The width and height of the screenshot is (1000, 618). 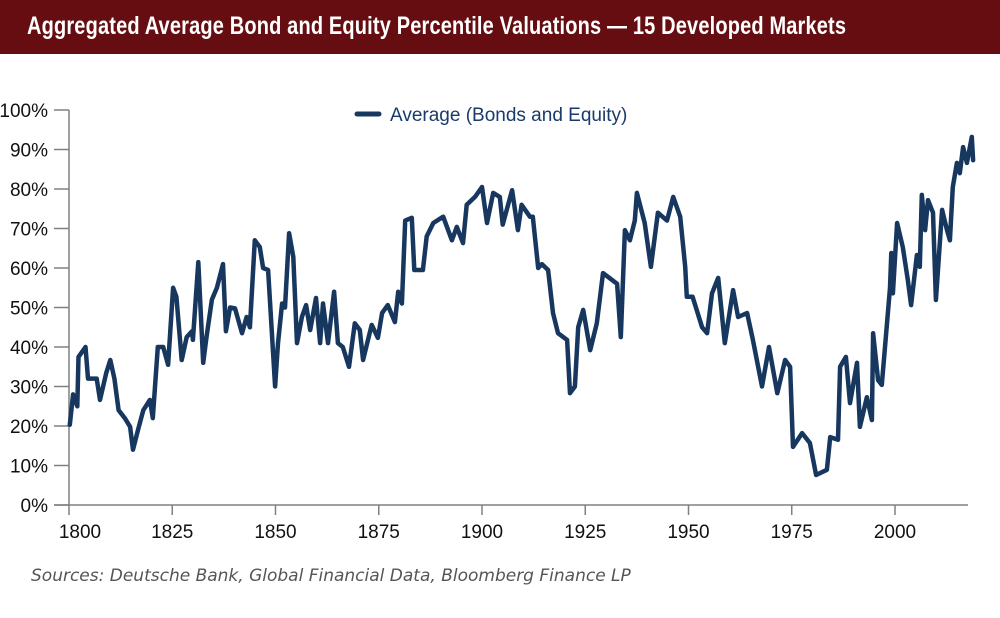 What do you see at coordinates (29, 230) in the screenshot?
I see `y-tick-label: 70%` at bounding box center [29, 230].